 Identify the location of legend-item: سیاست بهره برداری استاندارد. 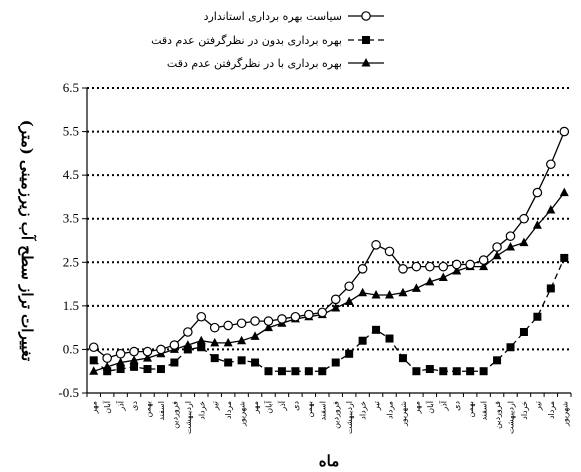
(294, 16).